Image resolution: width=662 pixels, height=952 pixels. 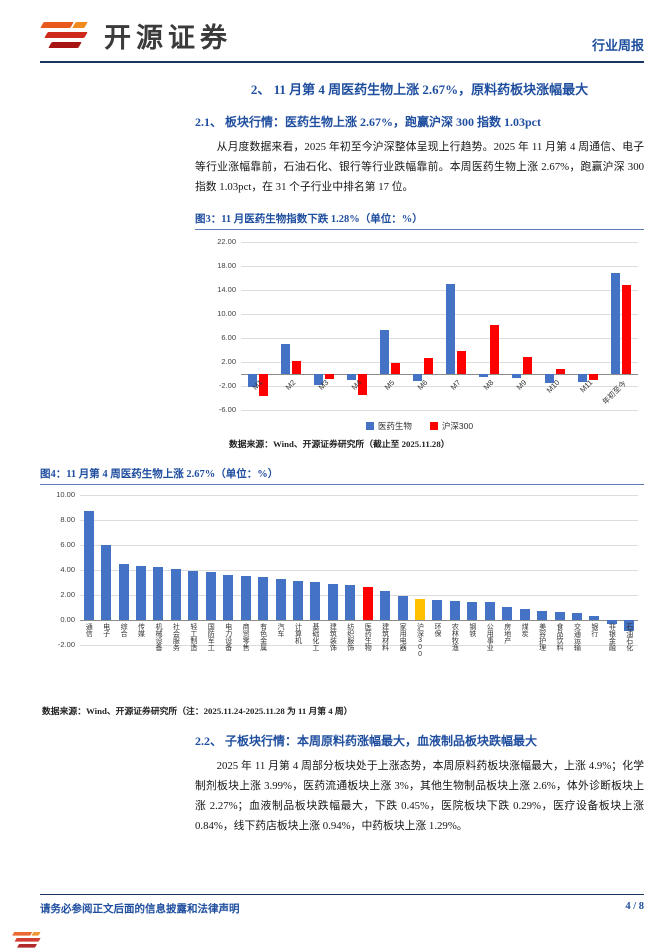 What do you see at coordinates (617, 45) in the screenshot?
I see `doc-type-label: 行业周报` at bounding box center [617, 45].